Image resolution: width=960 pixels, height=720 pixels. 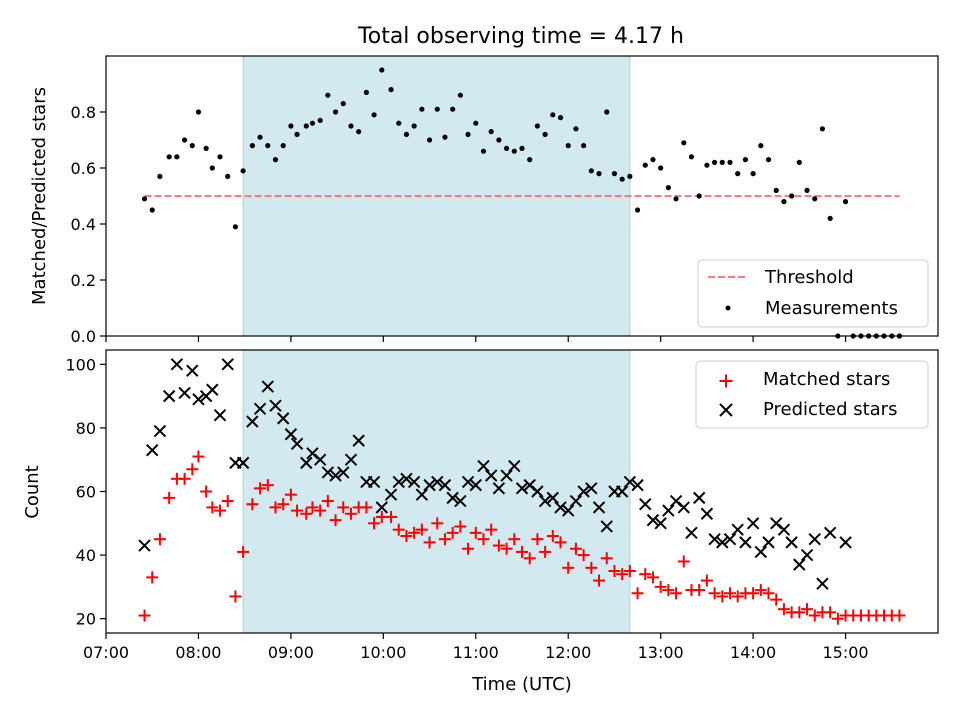 What do you see at coordinates (831, 308) in the screenshot?
I see `legend-measurements-label: Measurements` at bounding box center [831, 308].